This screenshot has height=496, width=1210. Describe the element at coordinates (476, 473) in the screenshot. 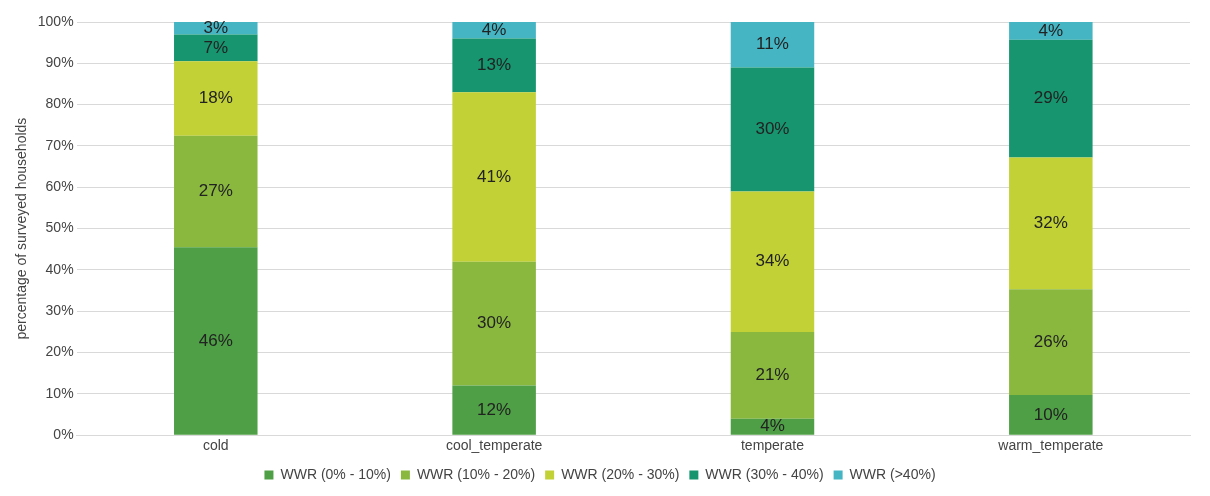

I see `legend-label: WWR (10% - 20%)` at that location.